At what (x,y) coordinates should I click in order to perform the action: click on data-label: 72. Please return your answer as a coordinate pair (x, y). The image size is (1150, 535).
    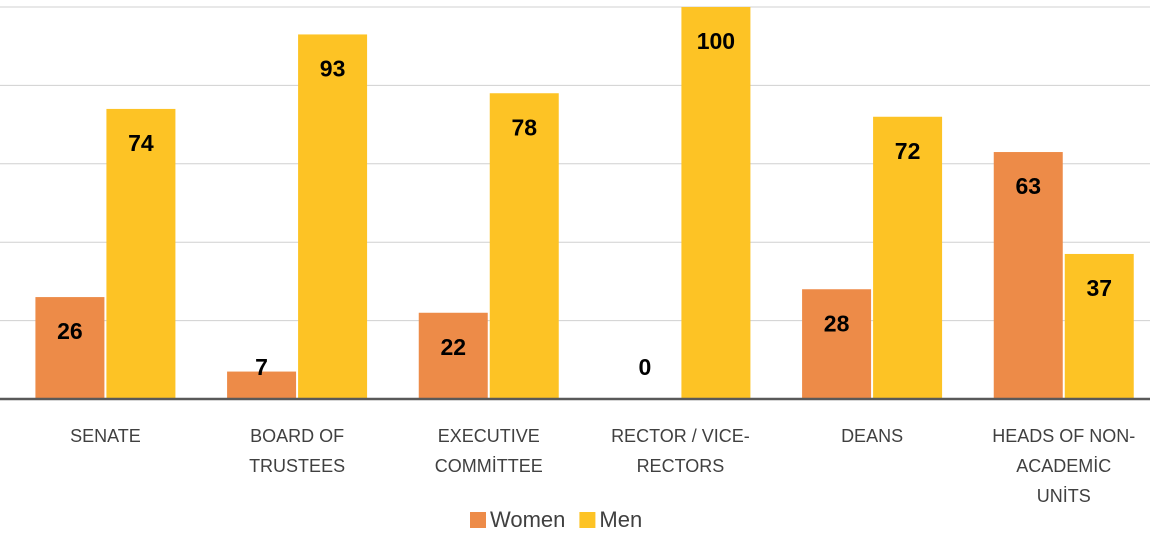
    Looking at the image, I should click on (908, 151).